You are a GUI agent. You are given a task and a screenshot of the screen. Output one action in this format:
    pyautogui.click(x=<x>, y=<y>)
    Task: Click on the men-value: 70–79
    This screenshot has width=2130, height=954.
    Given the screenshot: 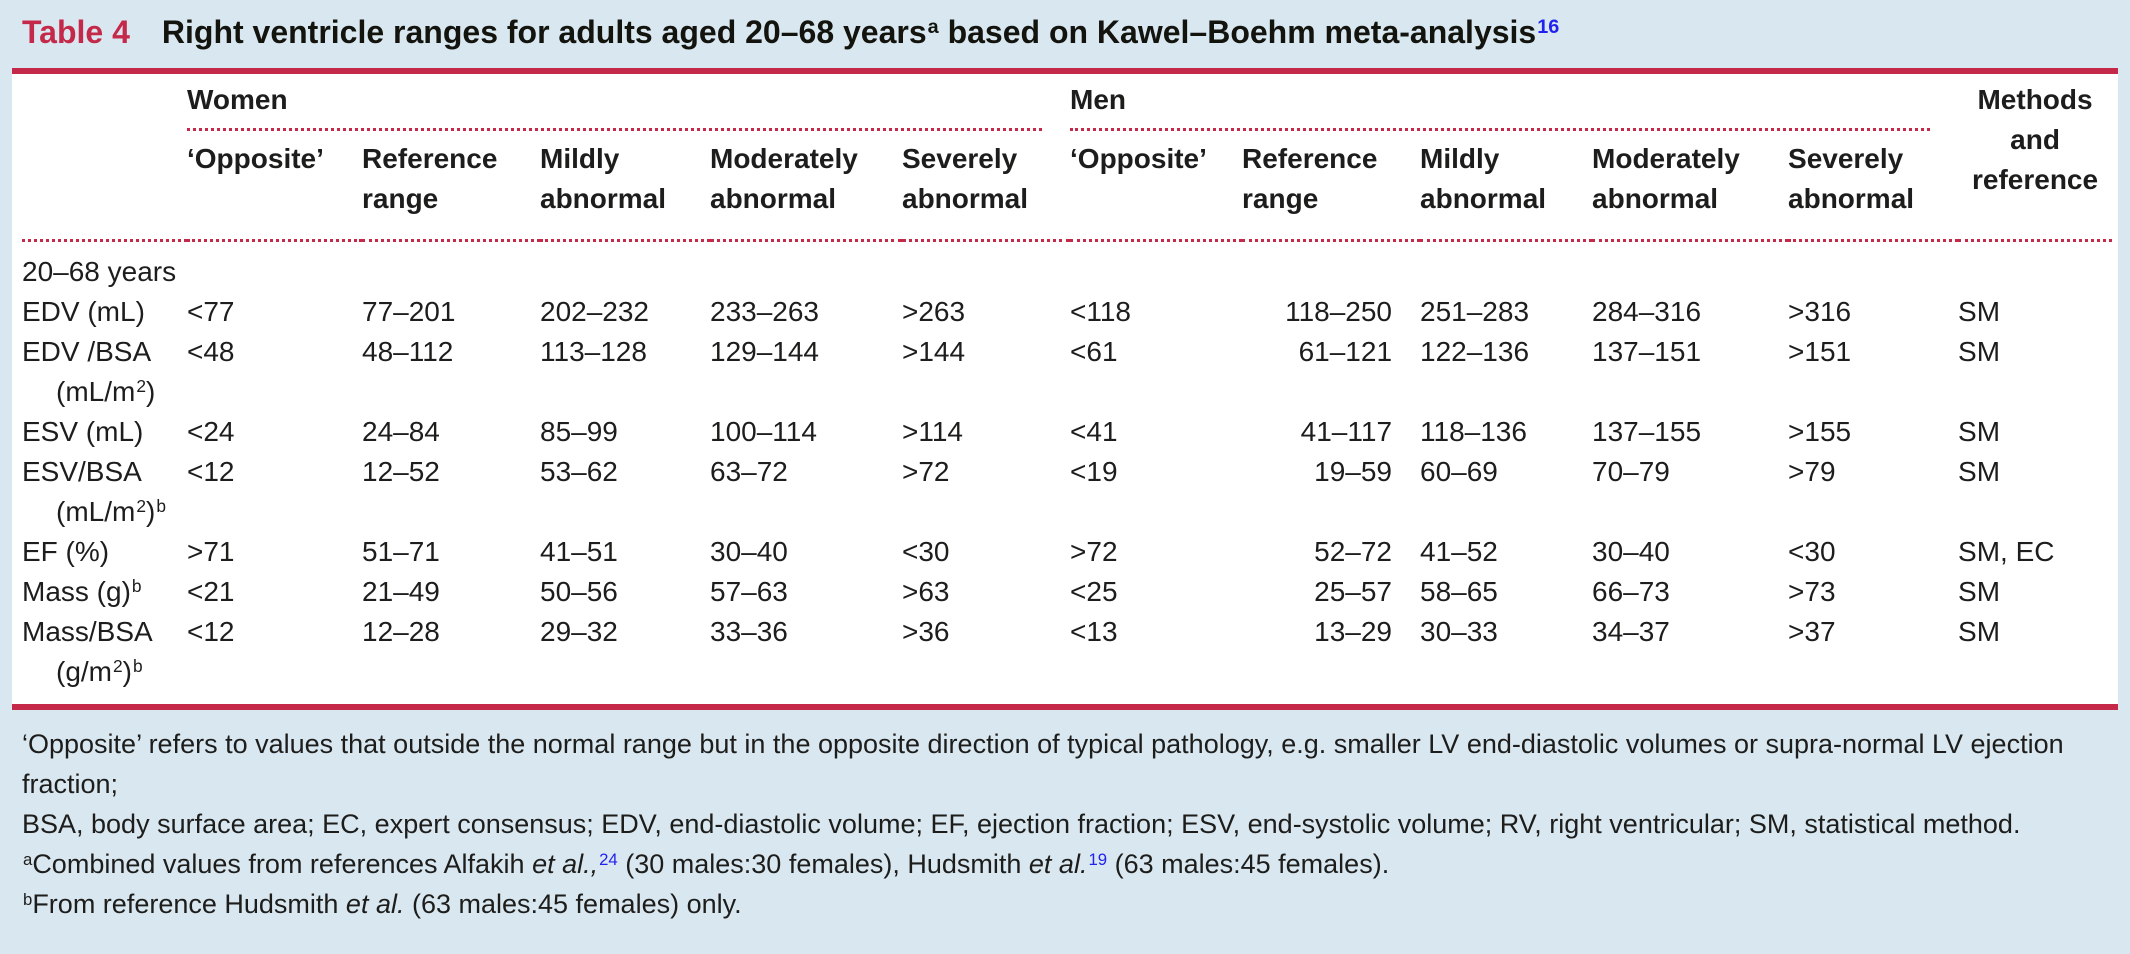 What is the action you would take?
    pyautogui.click(x=1631, y=471)
    